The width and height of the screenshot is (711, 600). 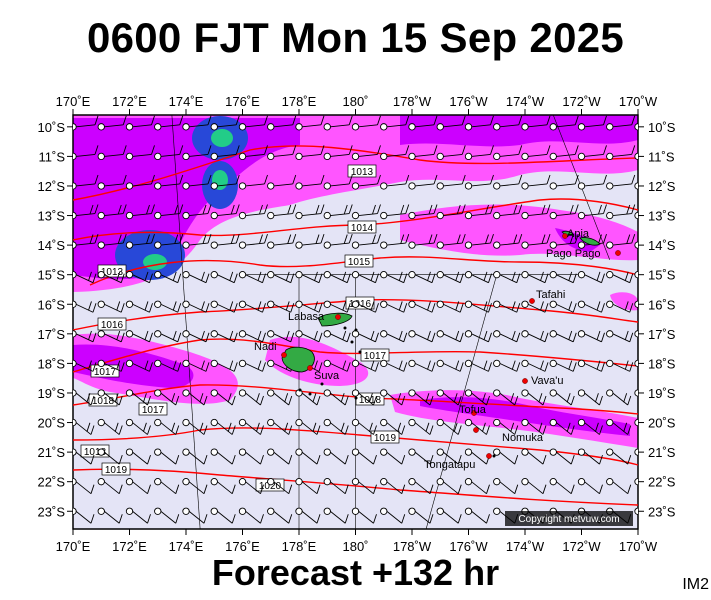 What do you see at coordinates (519, 131) in the screenshot?
I see `rain-band-north-east` at bounding box center [519, 131].